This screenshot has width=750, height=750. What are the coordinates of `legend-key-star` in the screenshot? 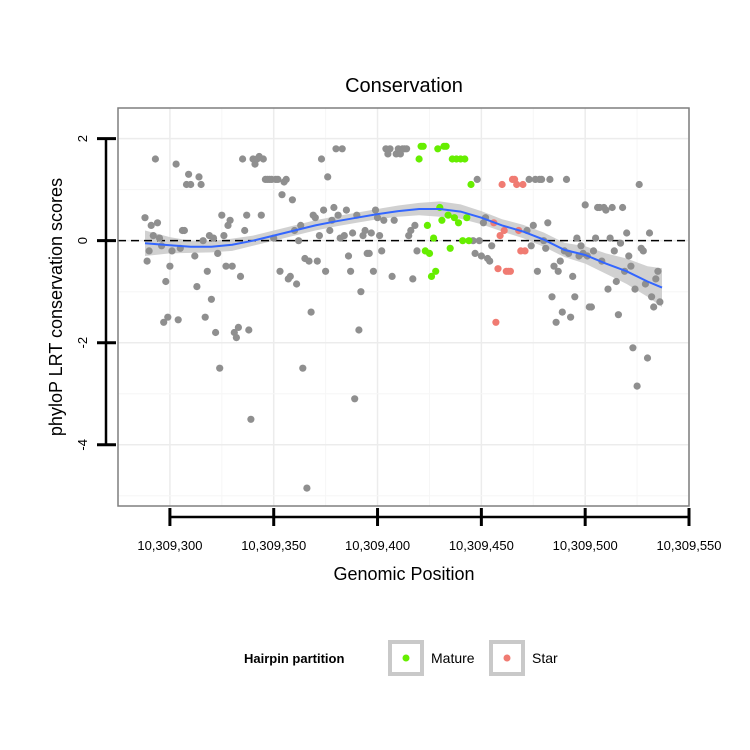 It's located at (507, 658).